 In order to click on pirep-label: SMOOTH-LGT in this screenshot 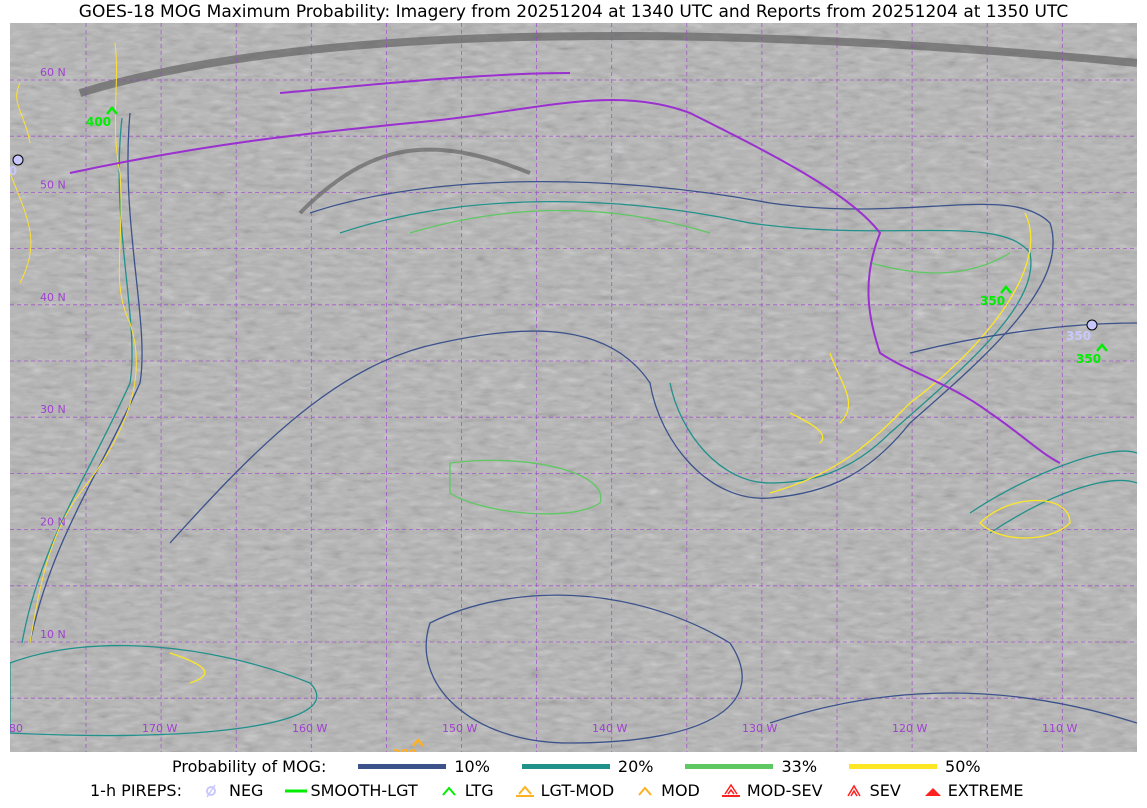, I will do `click(364, 790)`.